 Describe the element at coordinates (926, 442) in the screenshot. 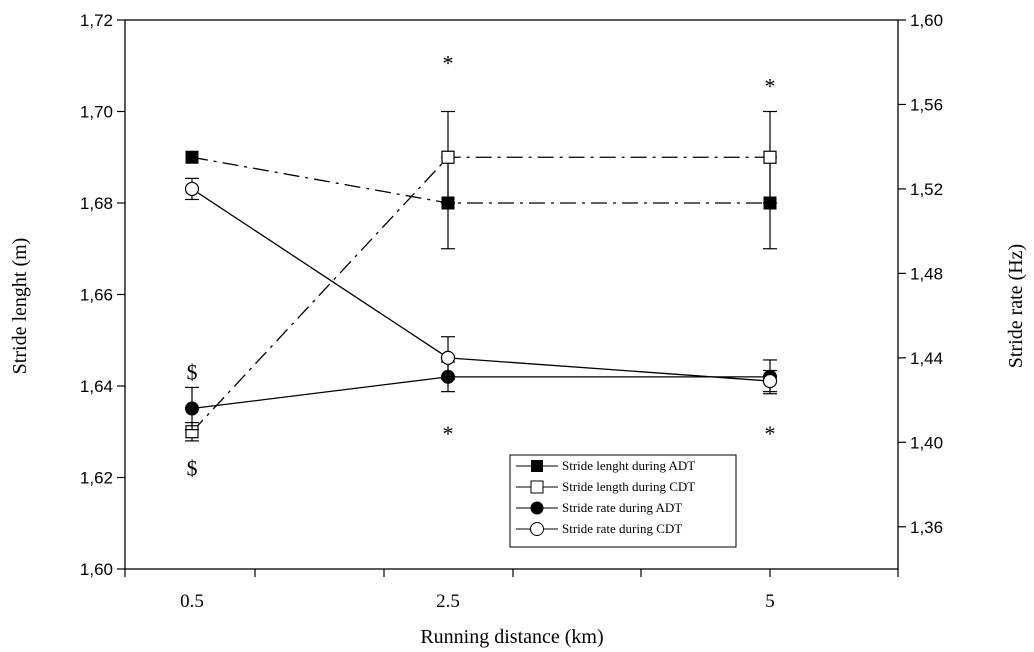

I see `right-y-tick-label: 1,40` at that location.